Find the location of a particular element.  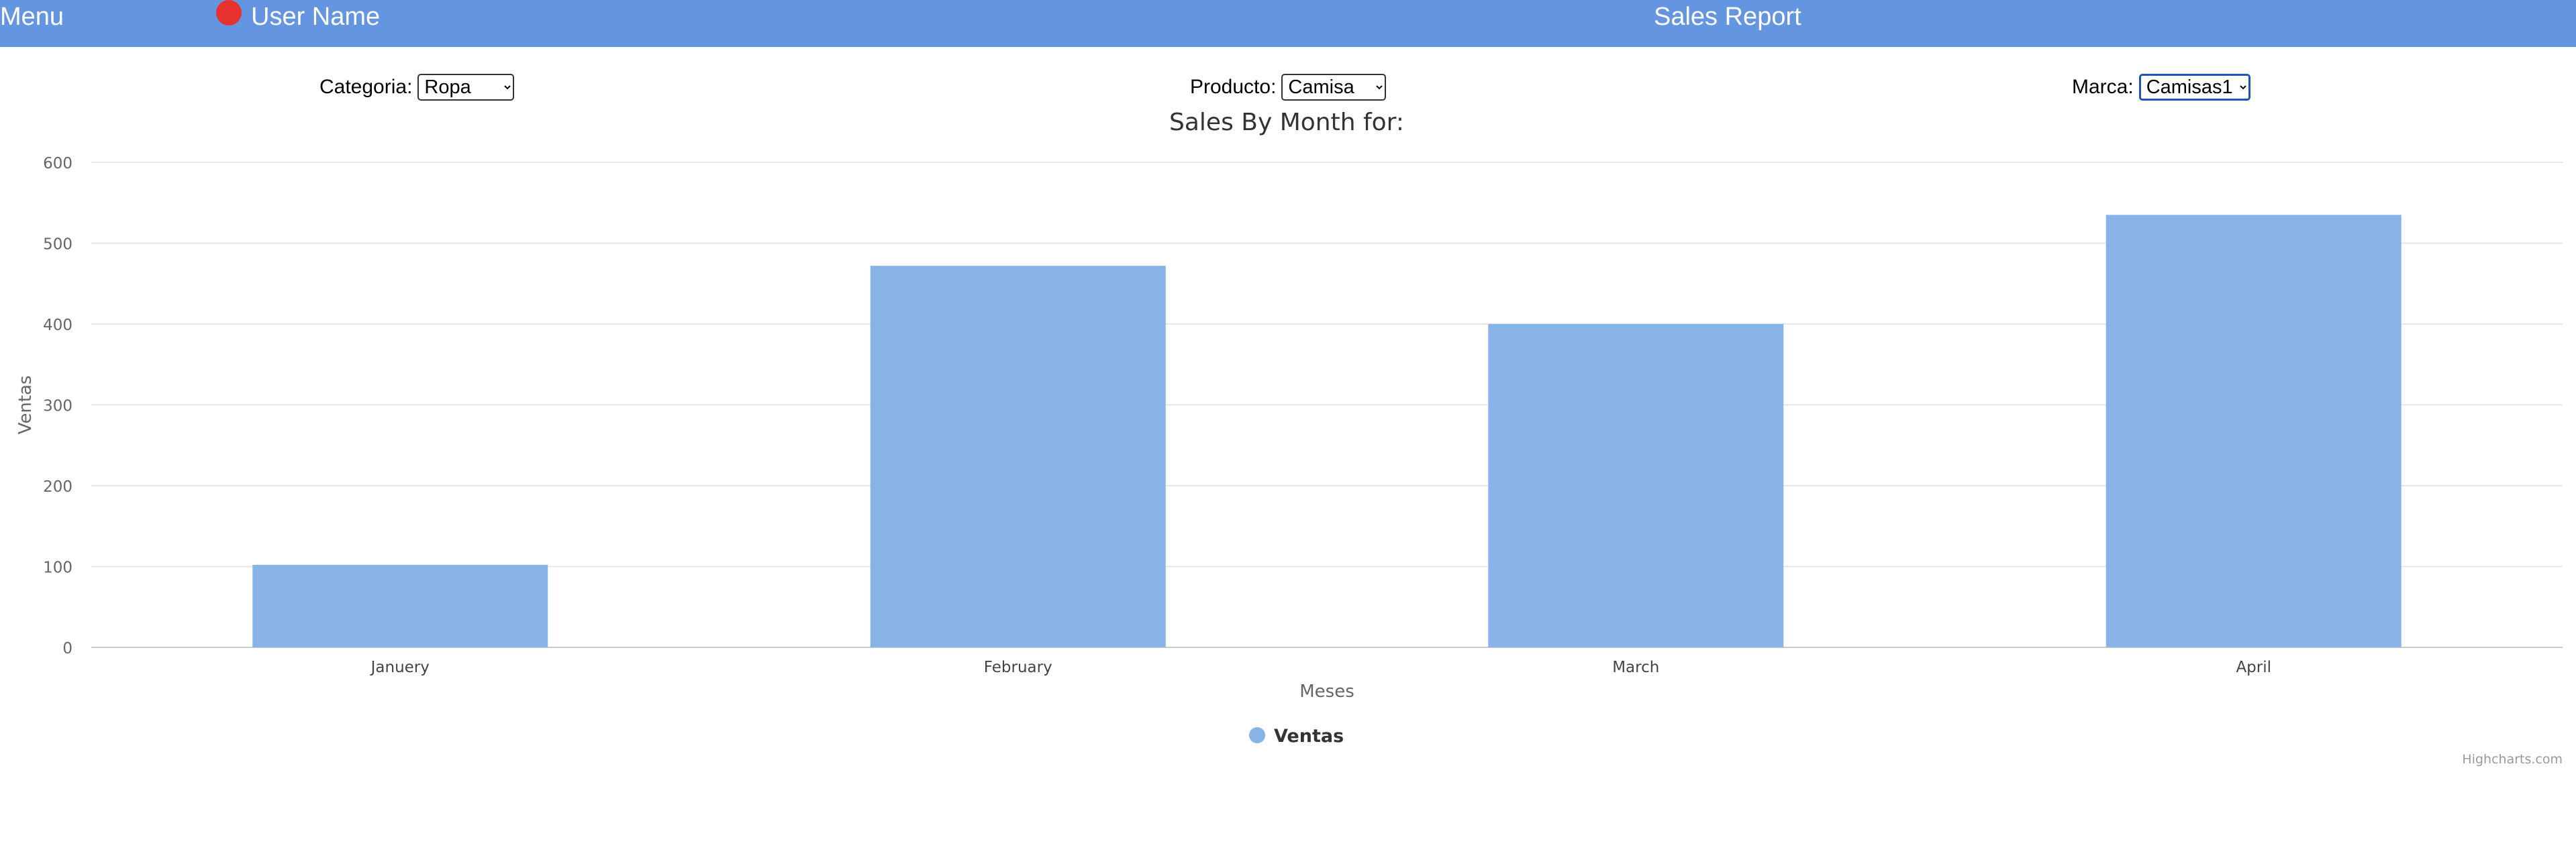

producto-select: Camisa is located at coordinates (1334, 88).